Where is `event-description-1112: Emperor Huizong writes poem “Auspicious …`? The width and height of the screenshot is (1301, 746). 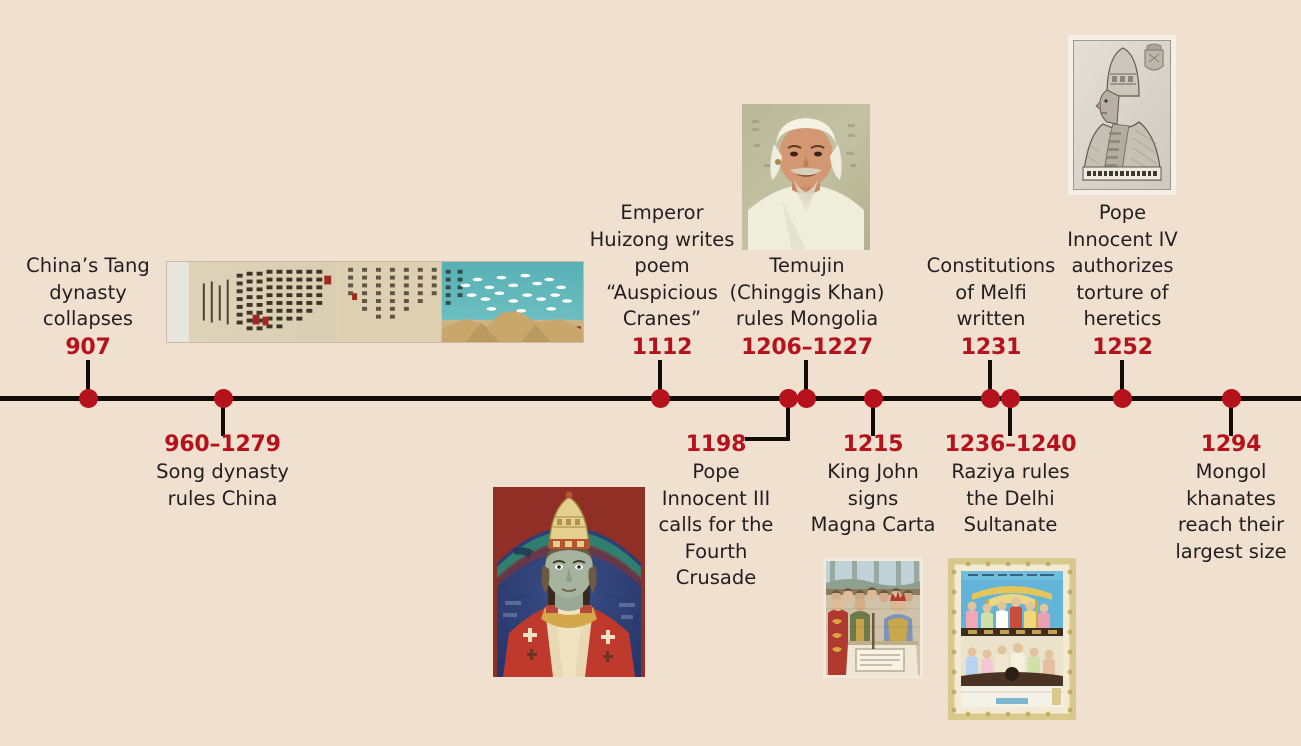 event-description-1112: Emperor Huizong writes poem “Auspicious … is located at coordinates (662, 265).